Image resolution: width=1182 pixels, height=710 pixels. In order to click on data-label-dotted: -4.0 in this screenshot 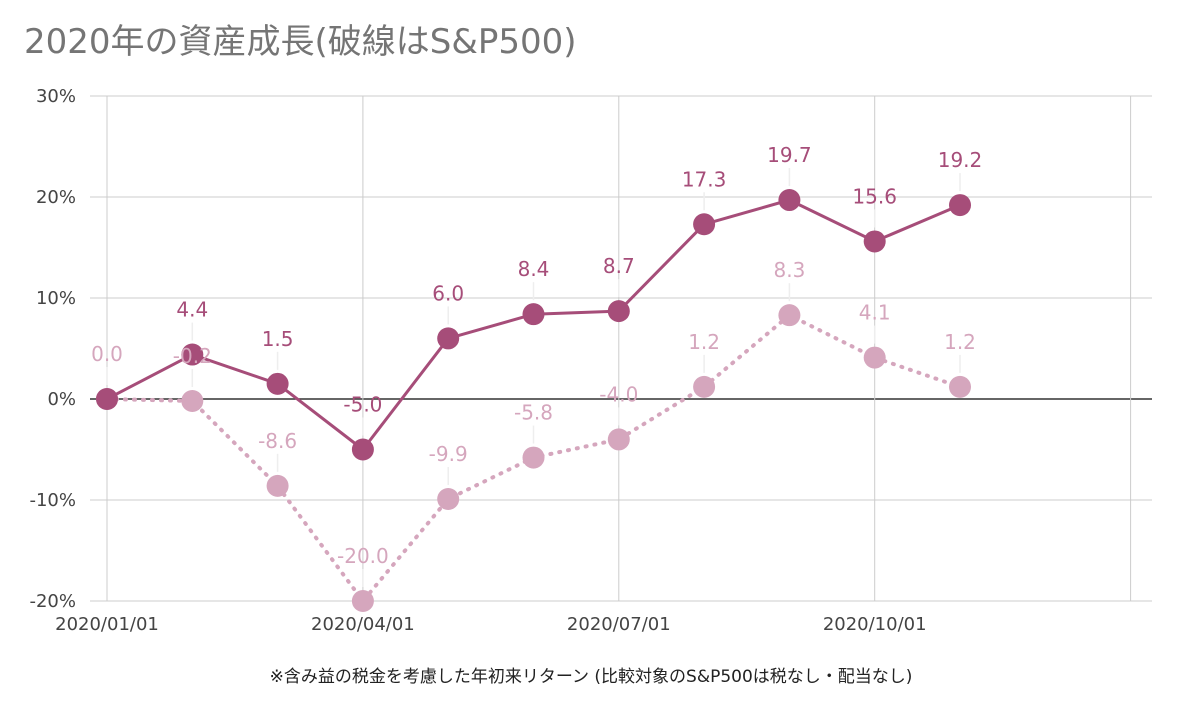, I will do `click(618, 394)`.